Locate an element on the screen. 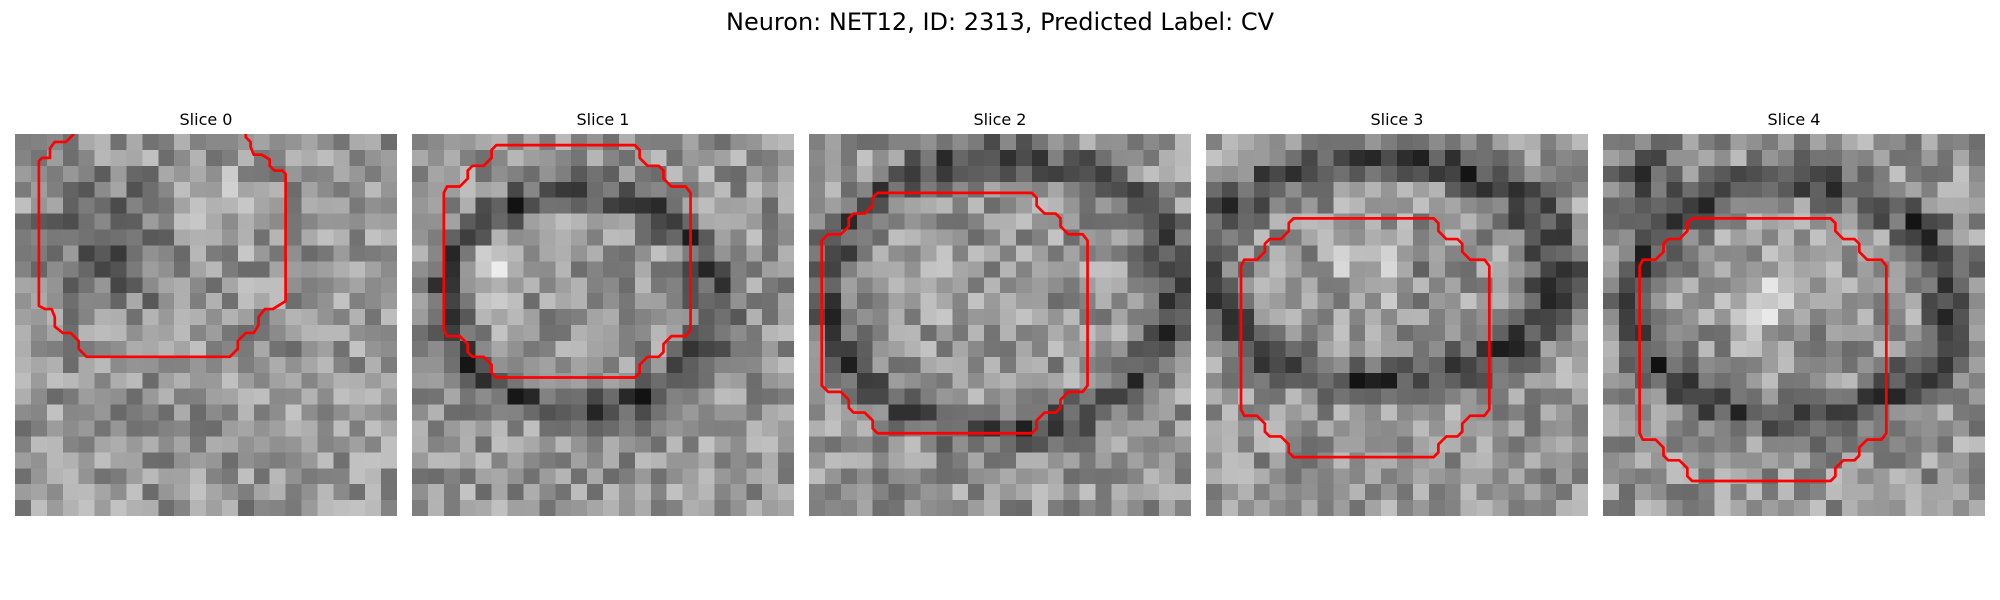 Image resolution: width=2000 pixels, height=600 pixels. panel-title-slice-2: Slice 2 is located at coordinates (1000, 119).